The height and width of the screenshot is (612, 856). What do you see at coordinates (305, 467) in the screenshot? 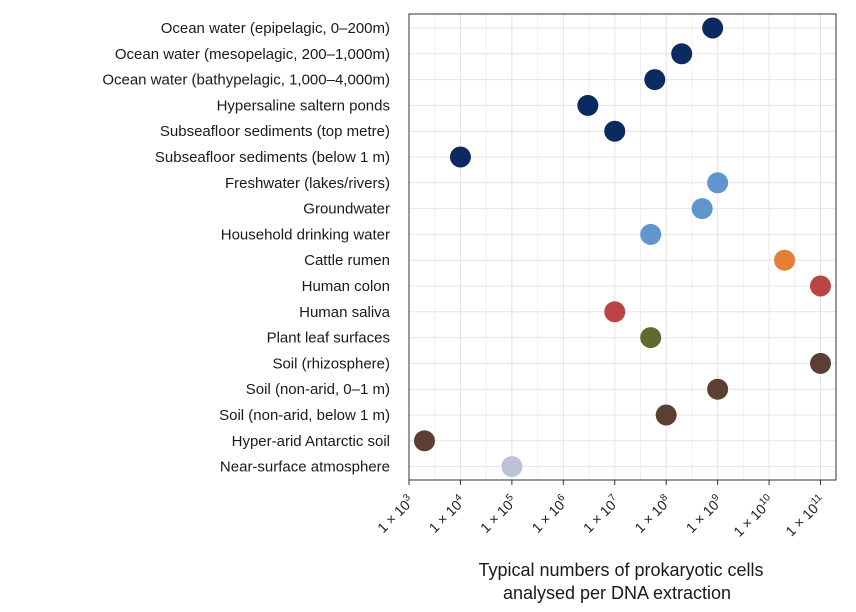
I see `category-label: Near-surface atmosphere` at bounding box center [305, 467].